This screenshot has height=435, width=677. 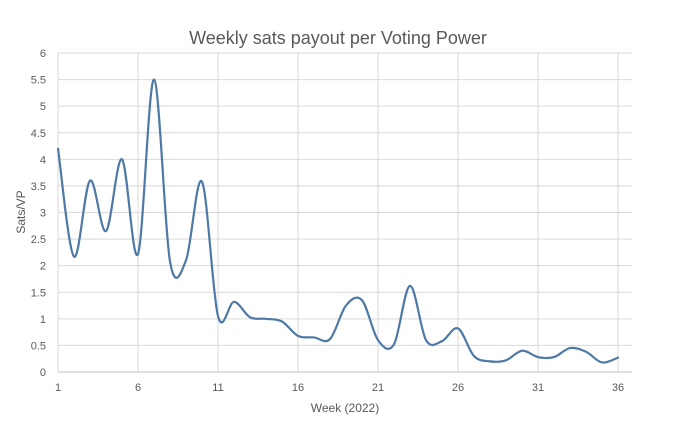 What do you see at coordinates (217, 388) in the screenshot?
I see `x-tick-label: 11` at bounding box center [217, 388].